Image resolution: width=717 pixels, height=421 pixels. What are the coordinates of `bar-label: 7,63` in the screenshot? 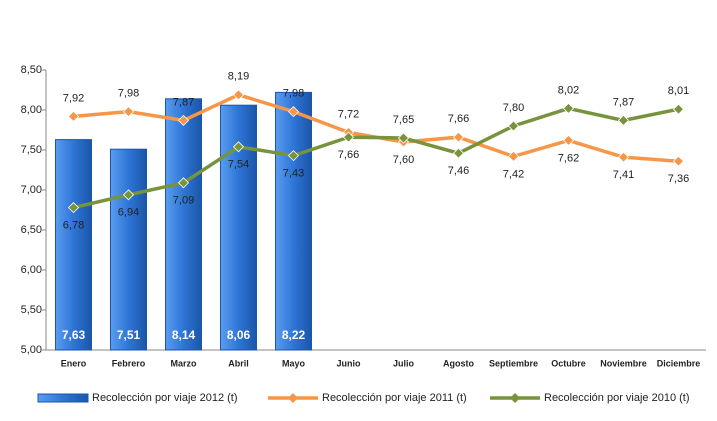 It's located at (74, 335).